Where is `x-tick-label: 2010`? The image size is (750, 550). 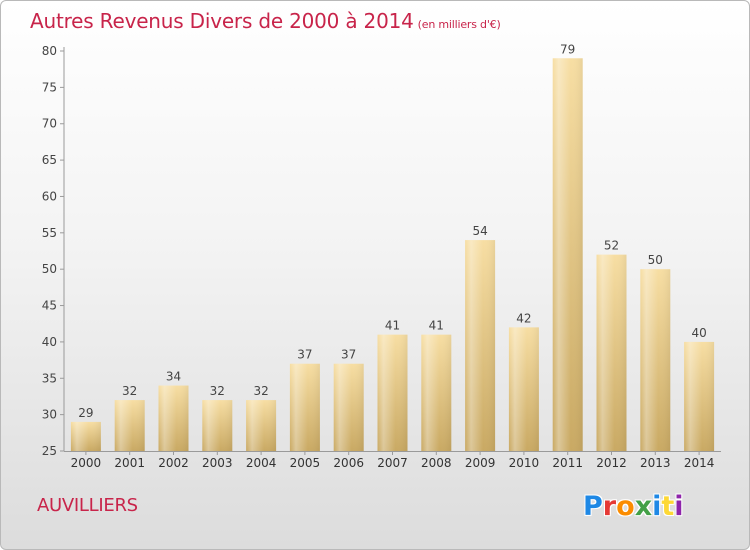
x-tick-label: 2010 is located at coordinates (524, 463).